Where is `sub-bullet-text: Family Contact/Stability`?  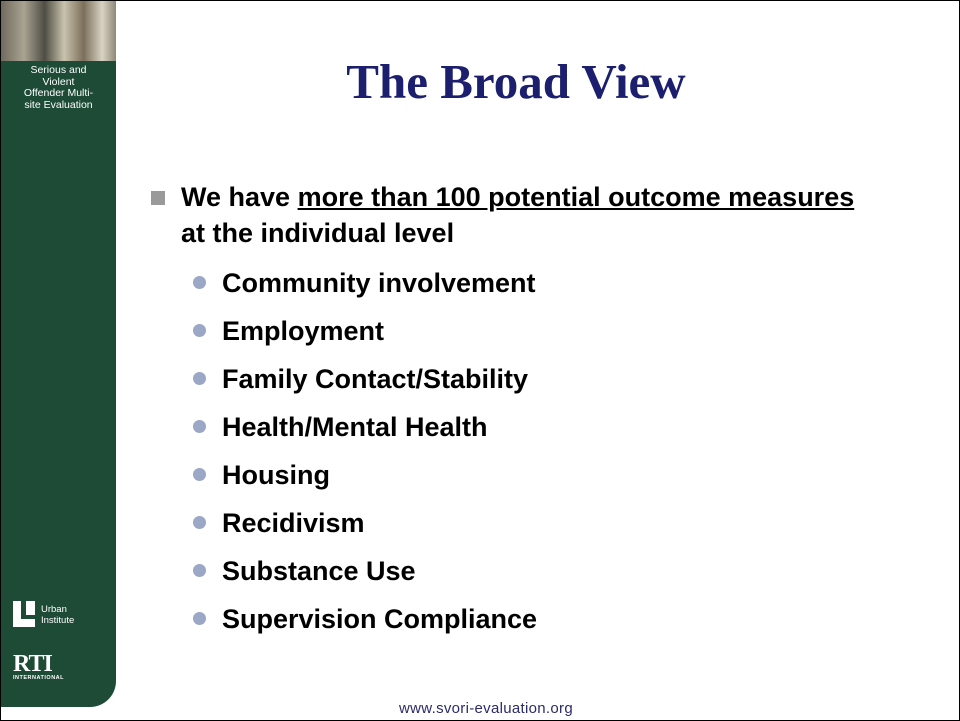 sub-bullet-text: Family Contact/Stability is located at coordinates (375, 379).